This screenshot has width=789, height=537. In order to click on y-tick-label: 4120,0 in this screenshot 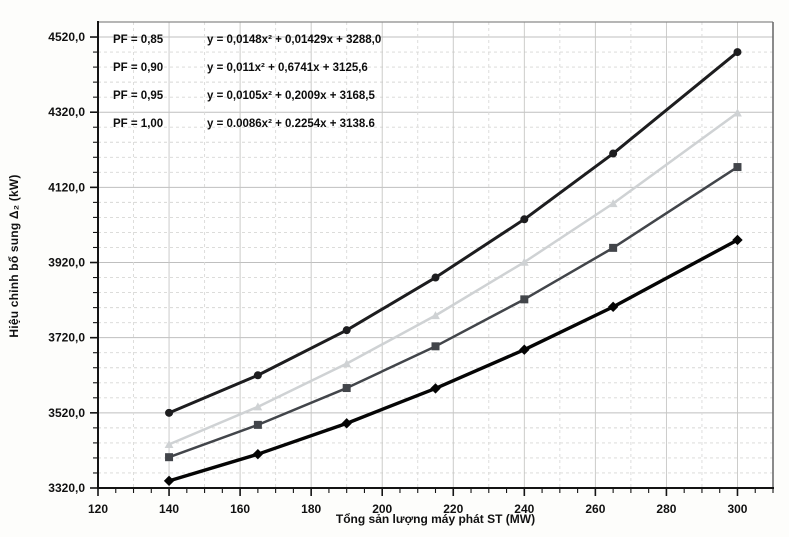, I will do `click(66, 187)`.